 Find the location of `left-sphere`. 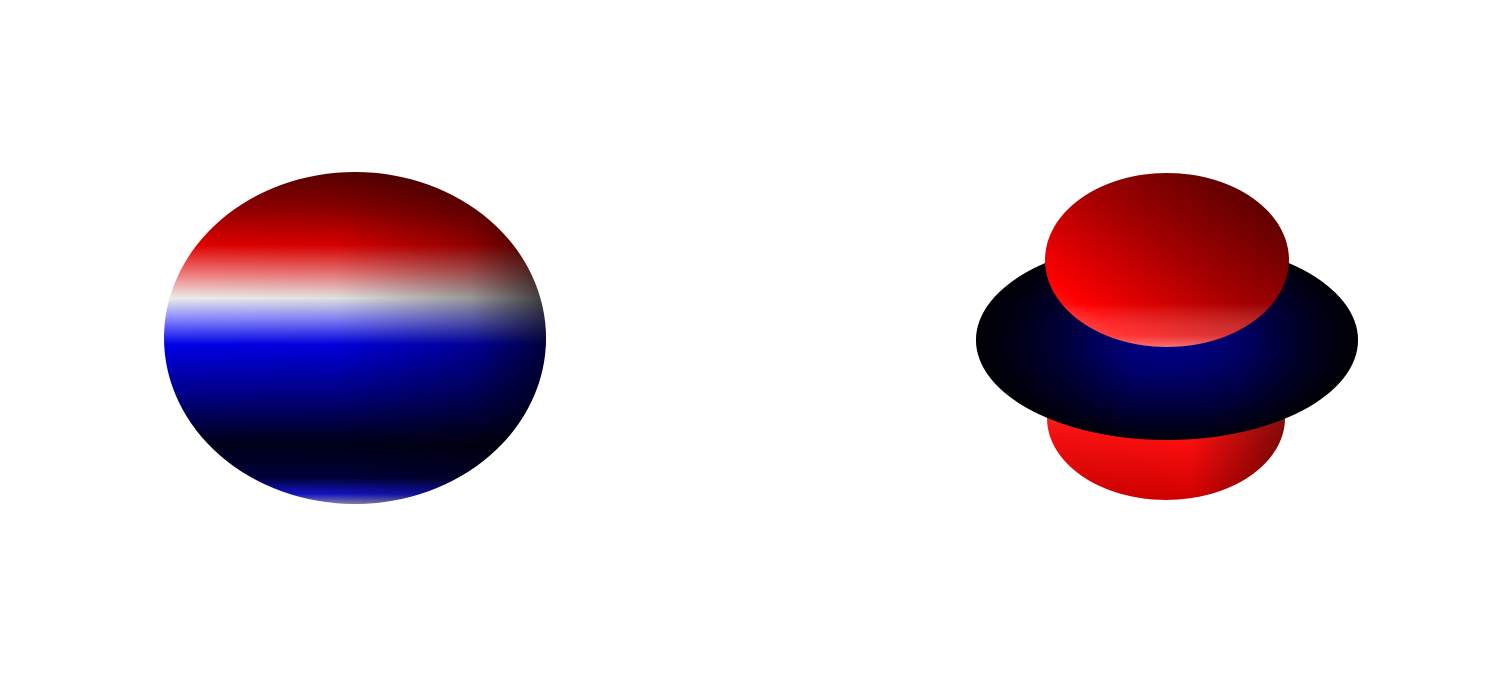

left-sphere is located at coordinates (355, 338).